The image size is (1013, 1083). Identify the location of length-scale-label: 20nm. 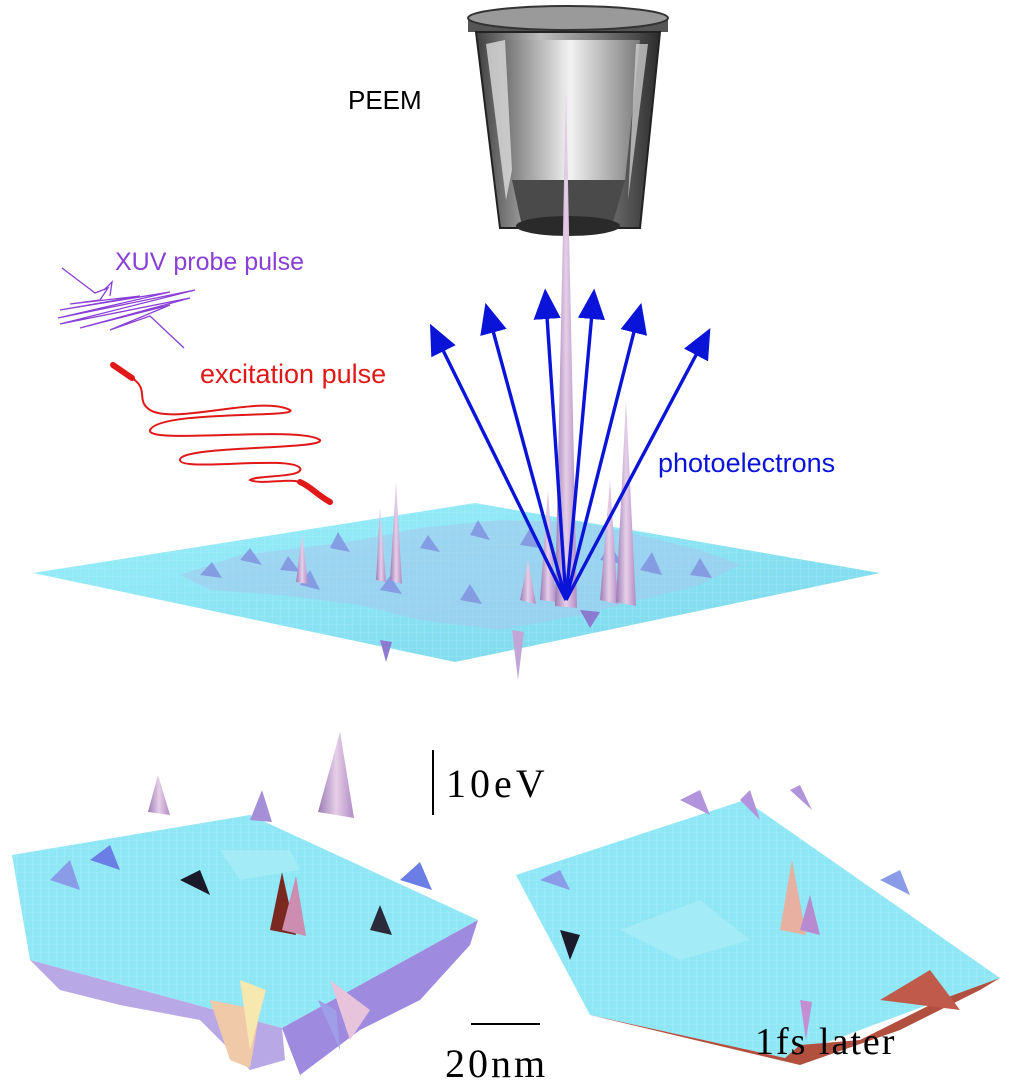
(496, 1062).